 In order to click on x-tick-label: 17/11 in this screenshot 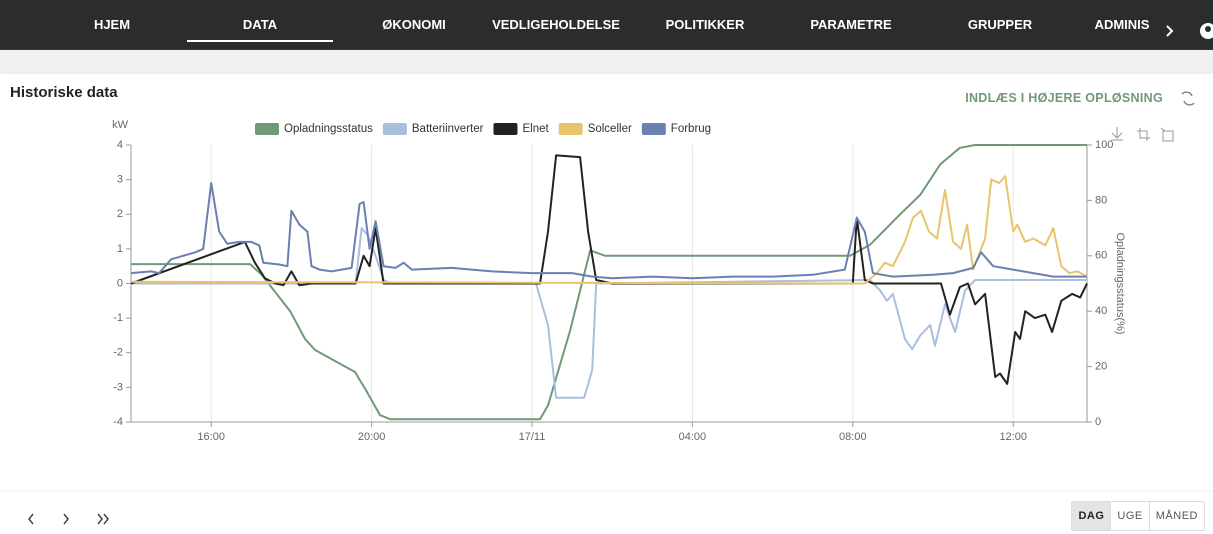, I will do `click(532, 437)`.